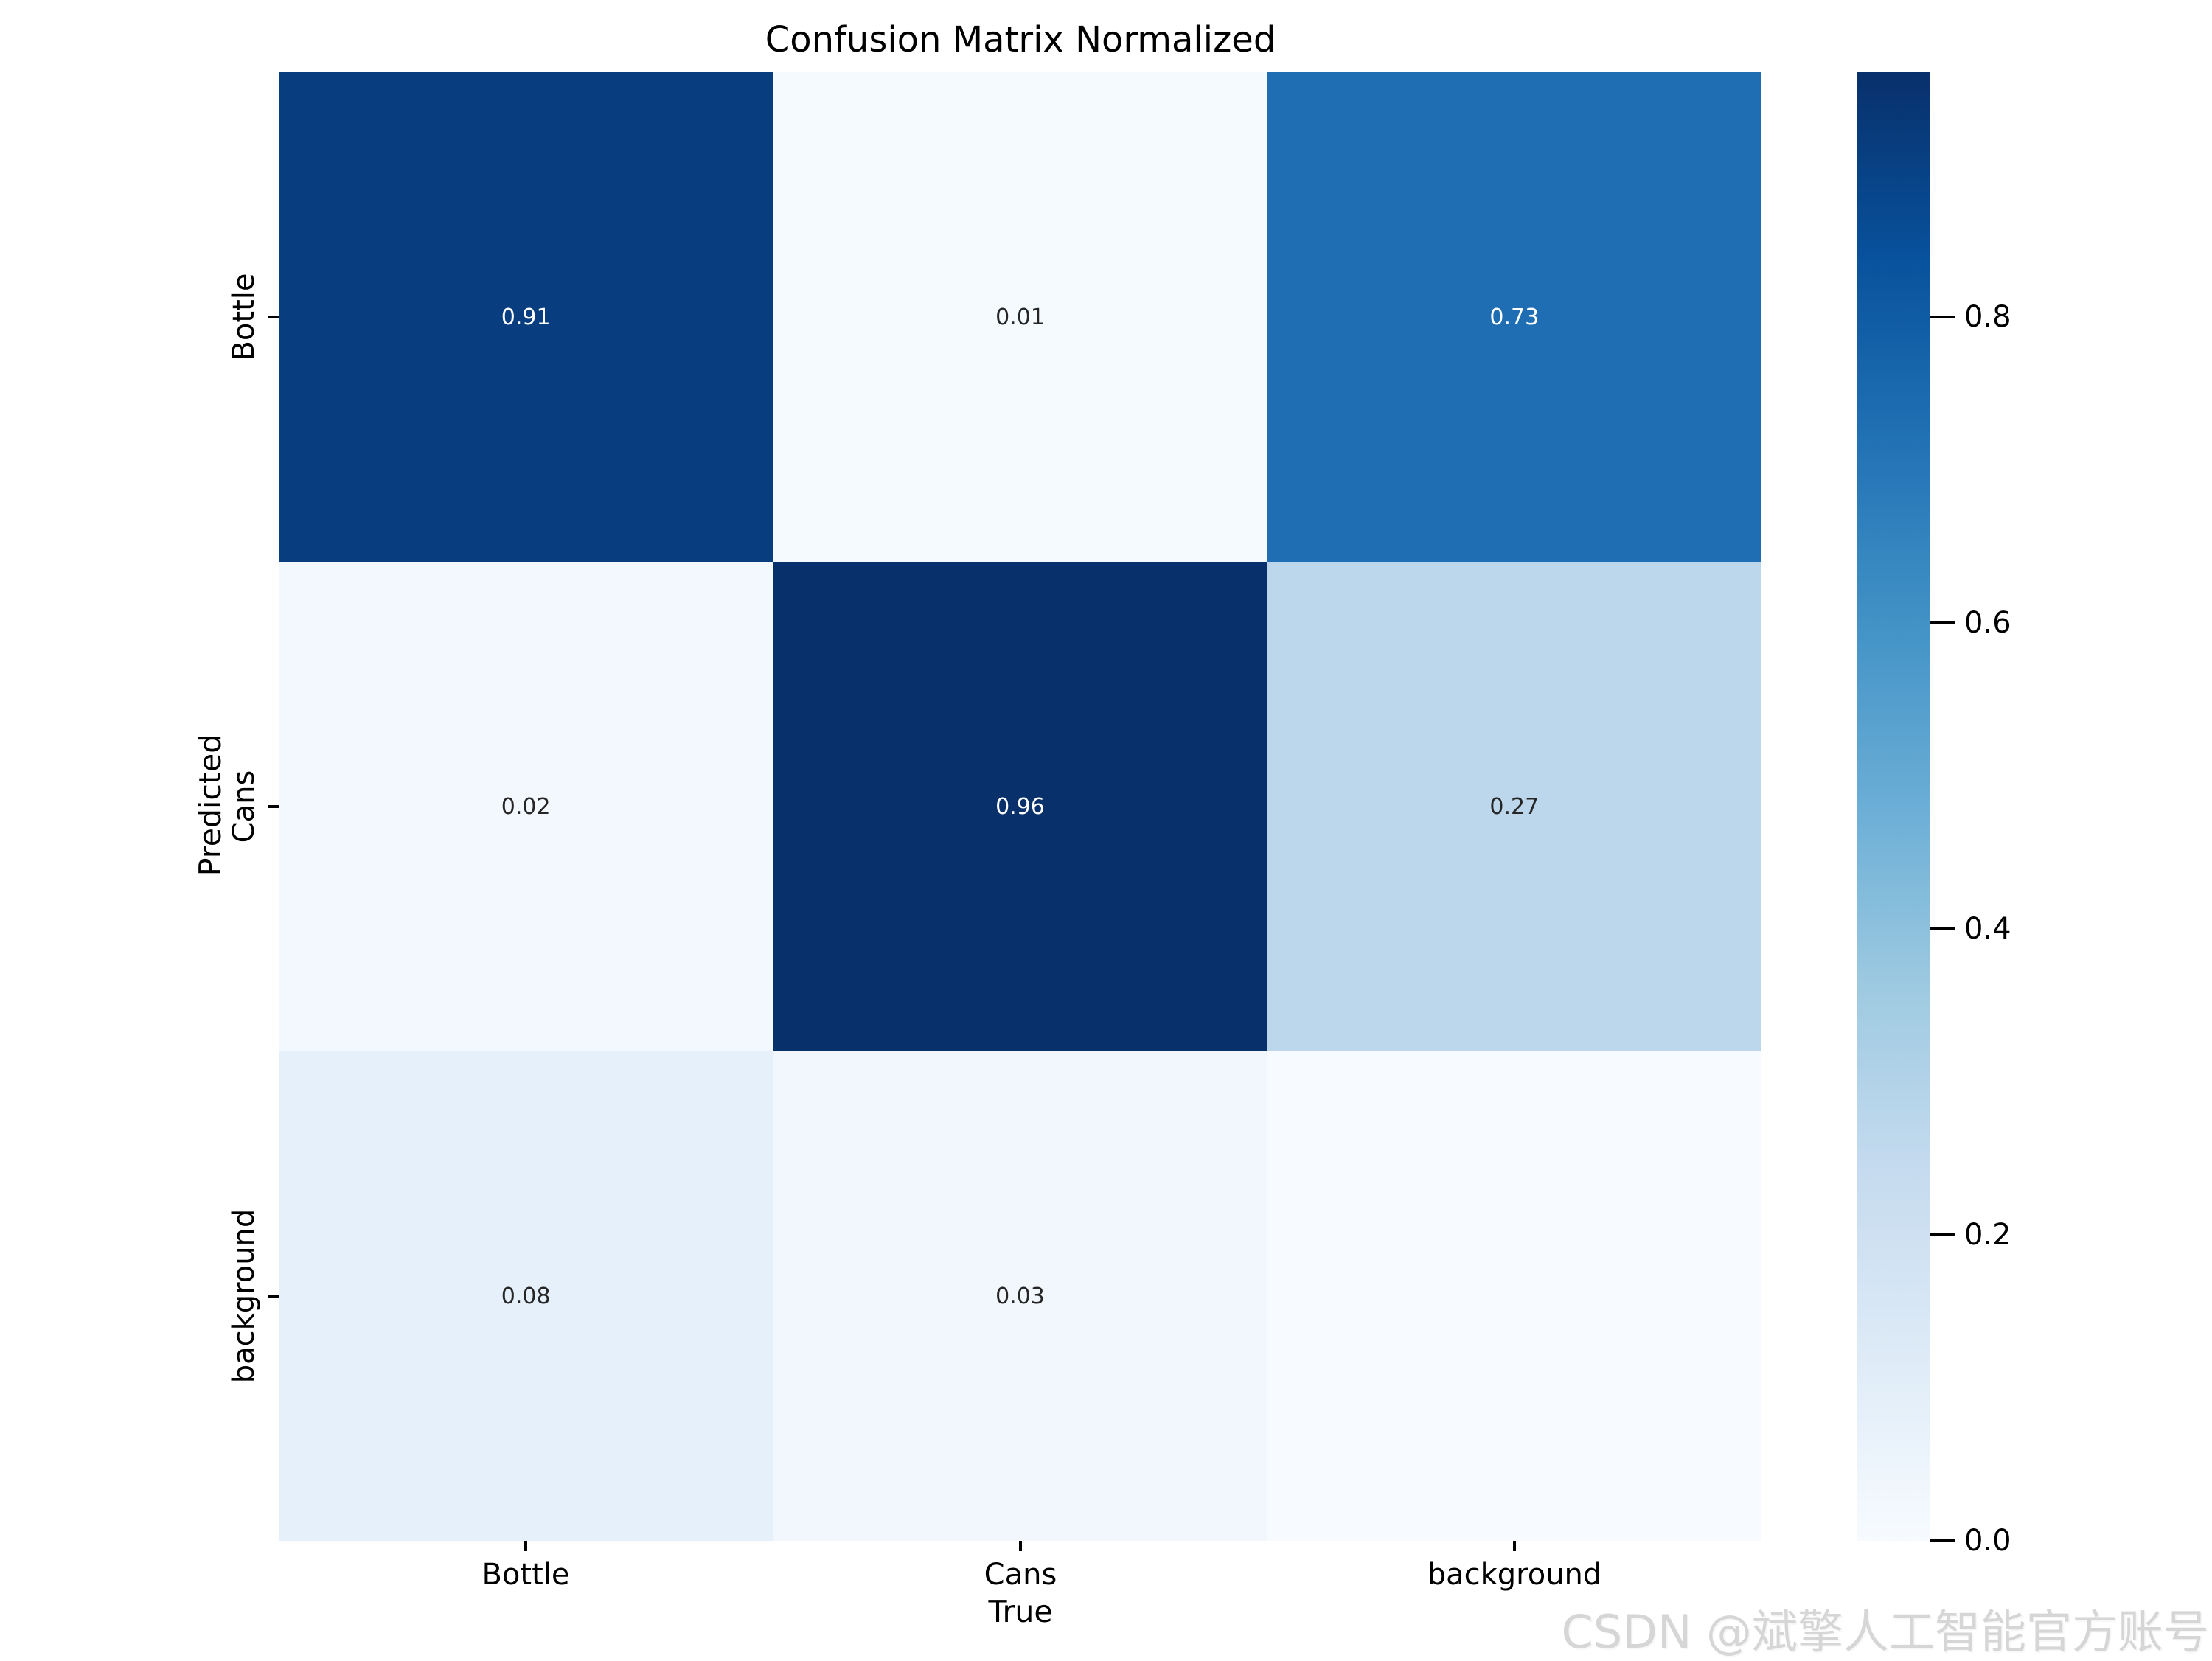 The width and height of the screenshot is (2212, 1661). What do you see at coordinates (1893, 806) in the screenshot?
I see `colorbar-gradient` at bounding box center [1893, 806].